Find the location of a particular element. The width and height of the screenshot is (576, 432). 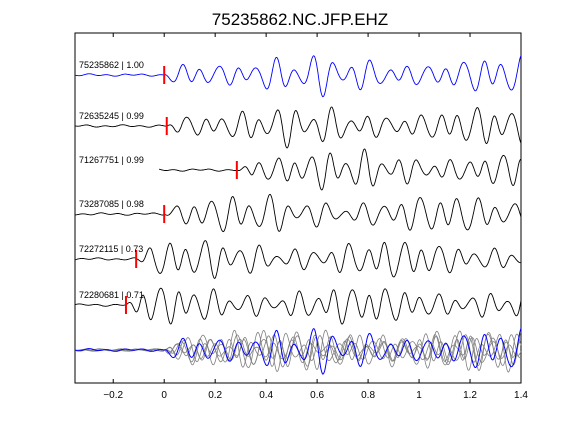

chart-title: 75235862.NC.JFP.EHZ is located at coordinates (300, 19).